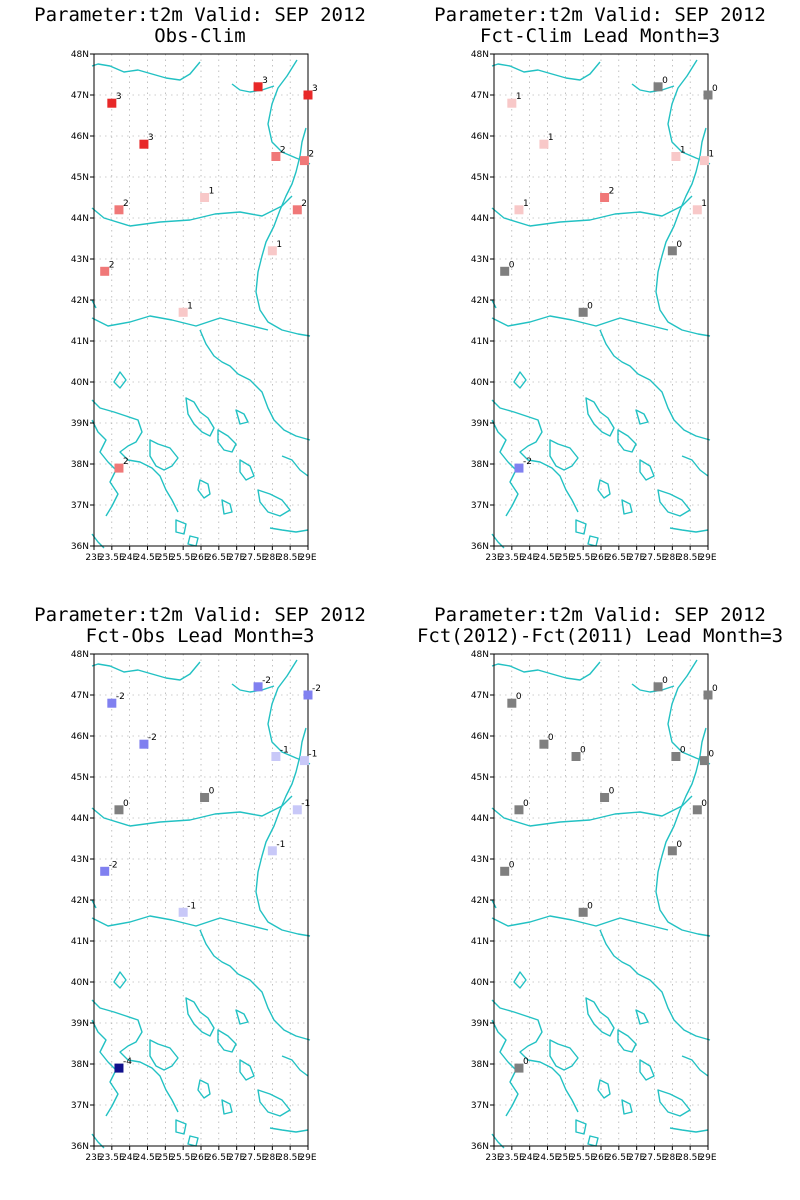 This screenshot has height=1200, width=800. Describe the element at coordinates (284, 751) in the screenshot. I see `station-value-label: -1` at that location.